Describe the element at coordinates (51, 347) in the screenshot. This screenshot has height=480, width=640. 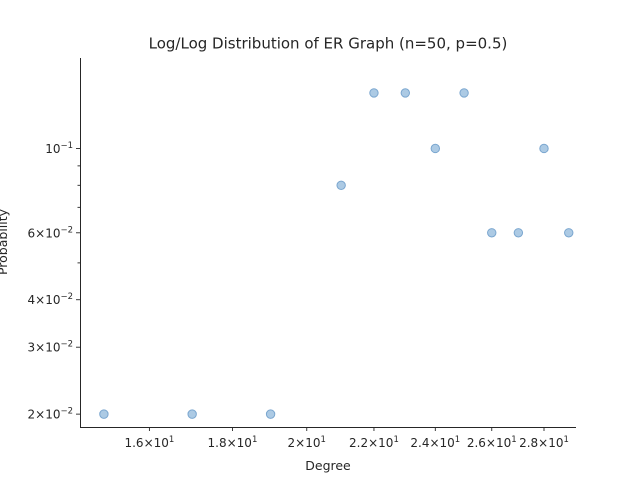
I see `y-tick-label: 3×10−2` at that location.